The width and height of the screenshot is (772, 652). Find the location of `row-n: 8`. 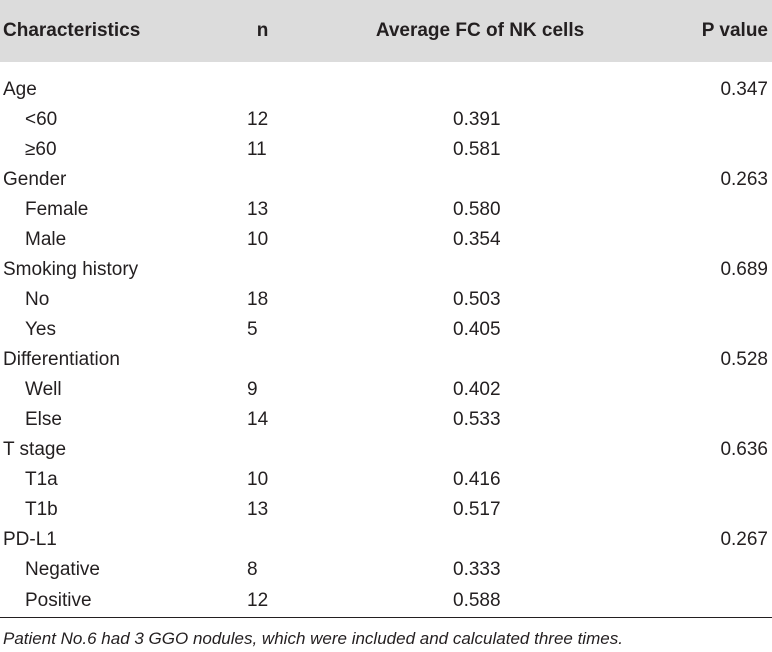

row-n: 8 is located at coordinates (252, 569).